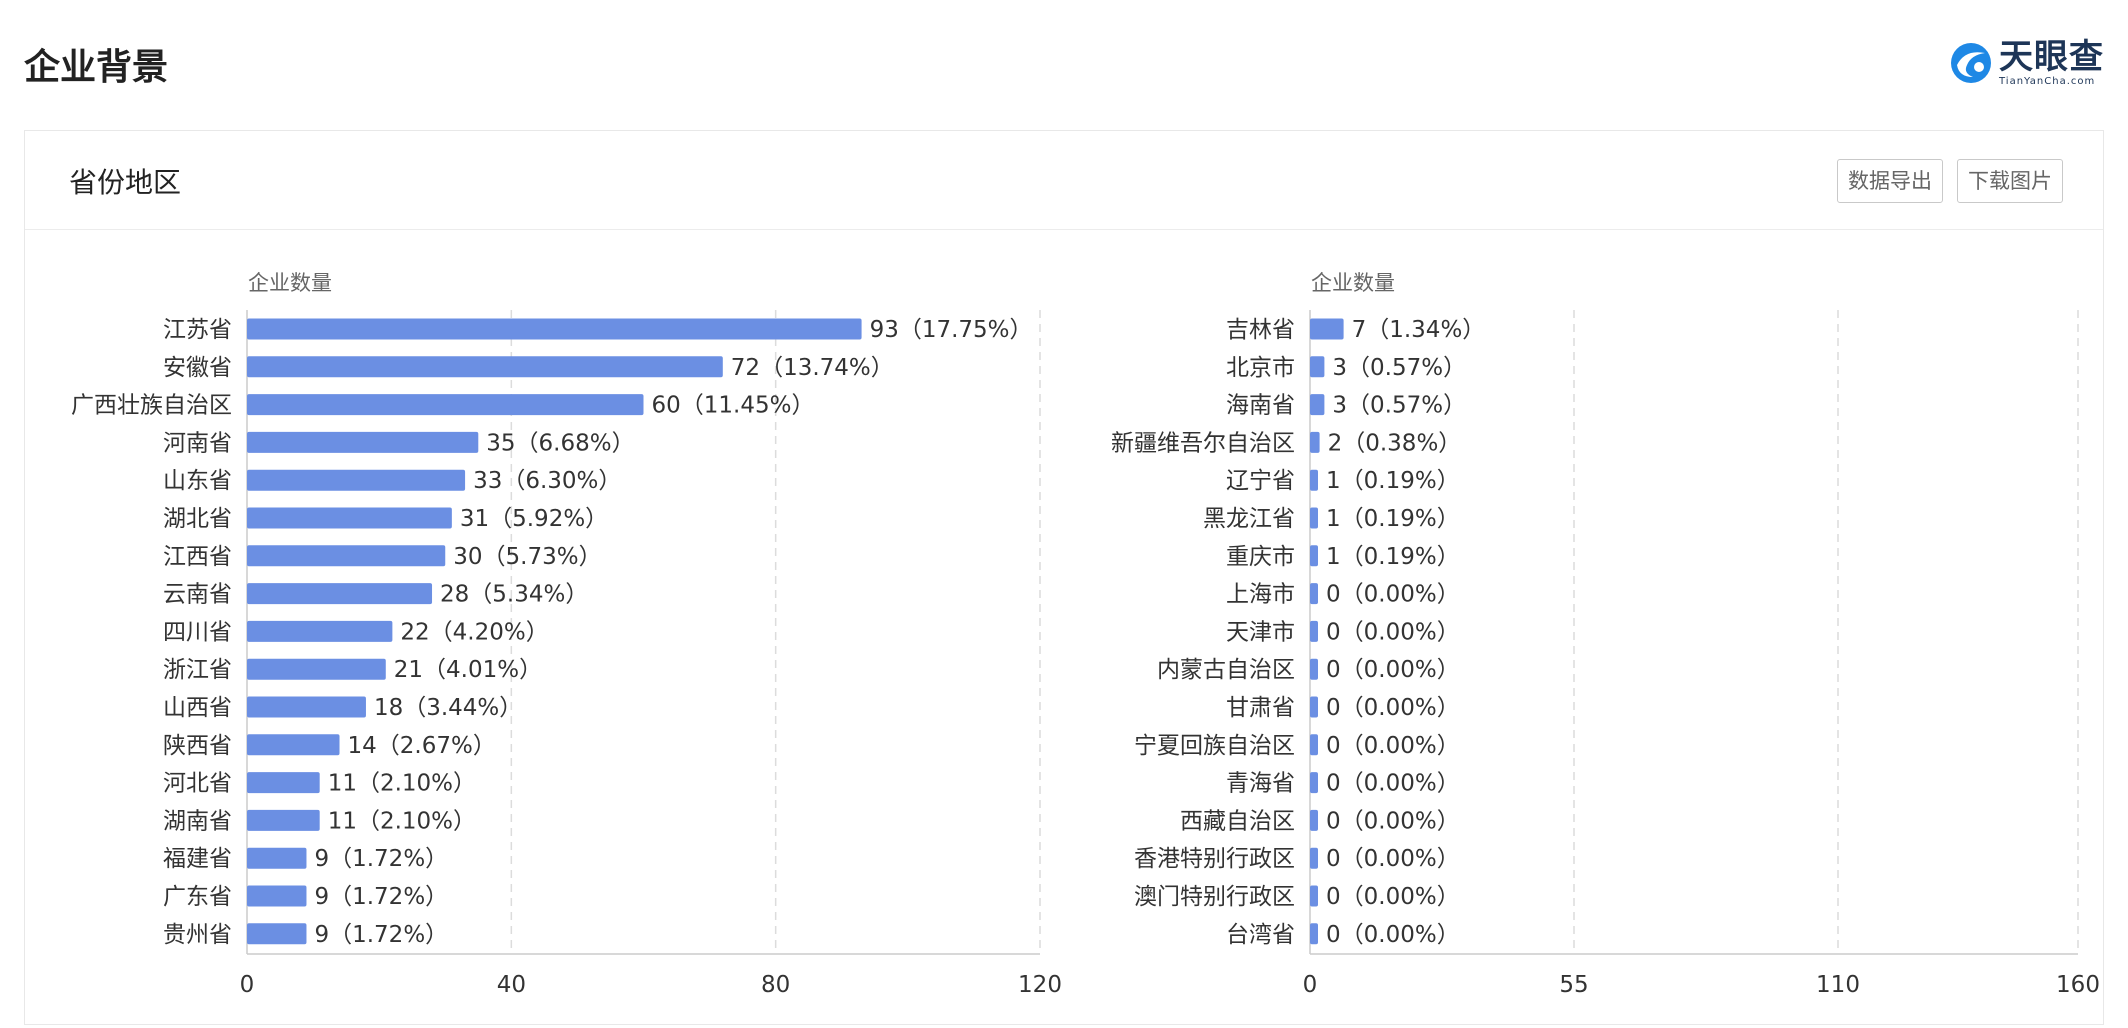 This screenshot has height=1028, width=2128. I want to click on category-label: 贵州省, so click(197, 935).